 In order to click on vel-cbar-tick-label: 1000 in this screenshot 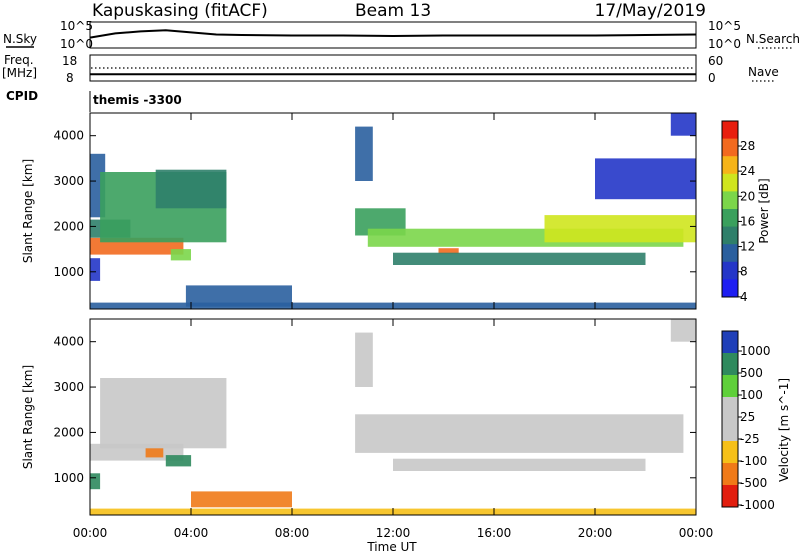, I will do `click(755, 351)`.